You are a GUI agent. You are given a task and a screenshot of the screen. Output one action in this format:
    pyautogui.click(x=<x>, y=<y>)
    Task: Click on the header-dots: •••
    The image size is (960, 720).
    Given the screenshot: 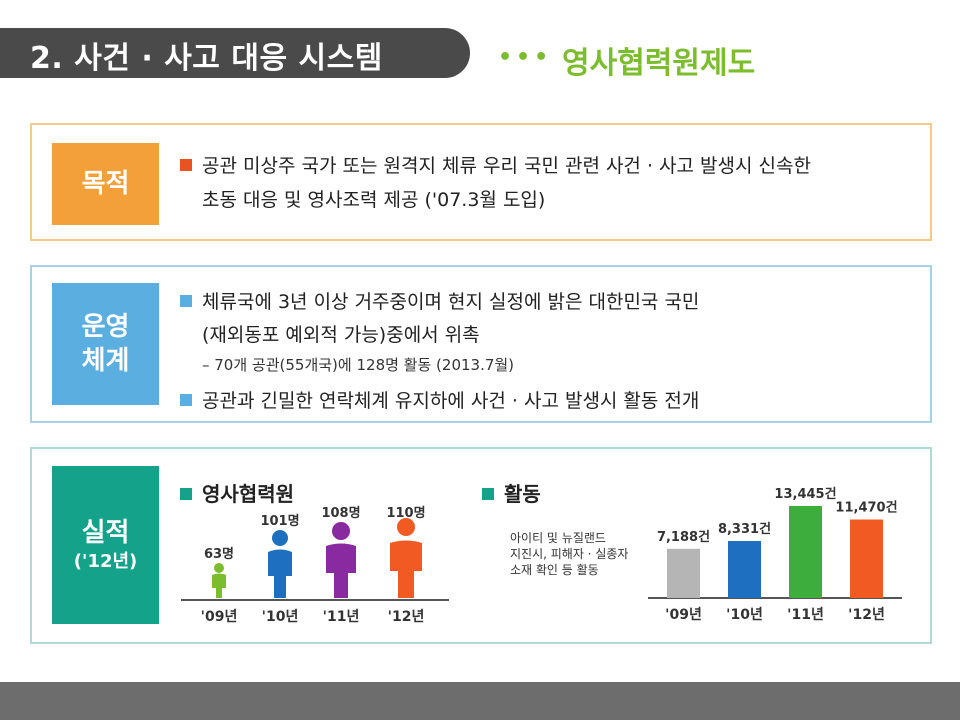 What is the action you would take?
    pyautogui.click(x=525, y=57)
    